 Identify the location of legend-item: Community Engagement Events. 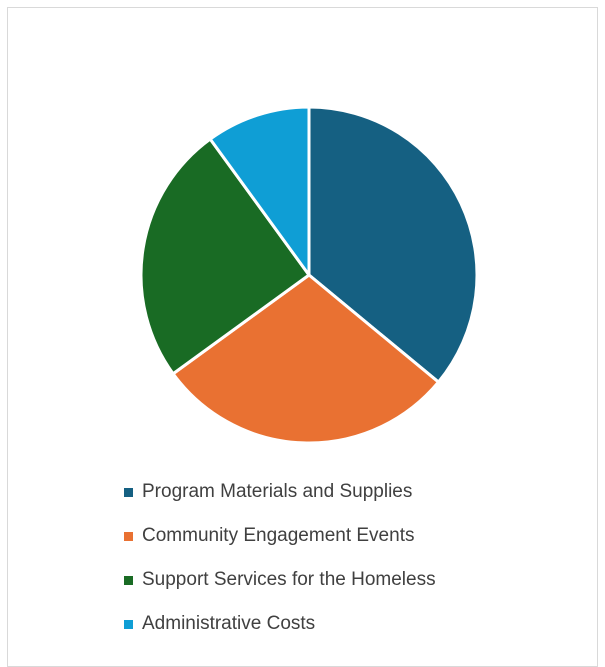
(280, 536).